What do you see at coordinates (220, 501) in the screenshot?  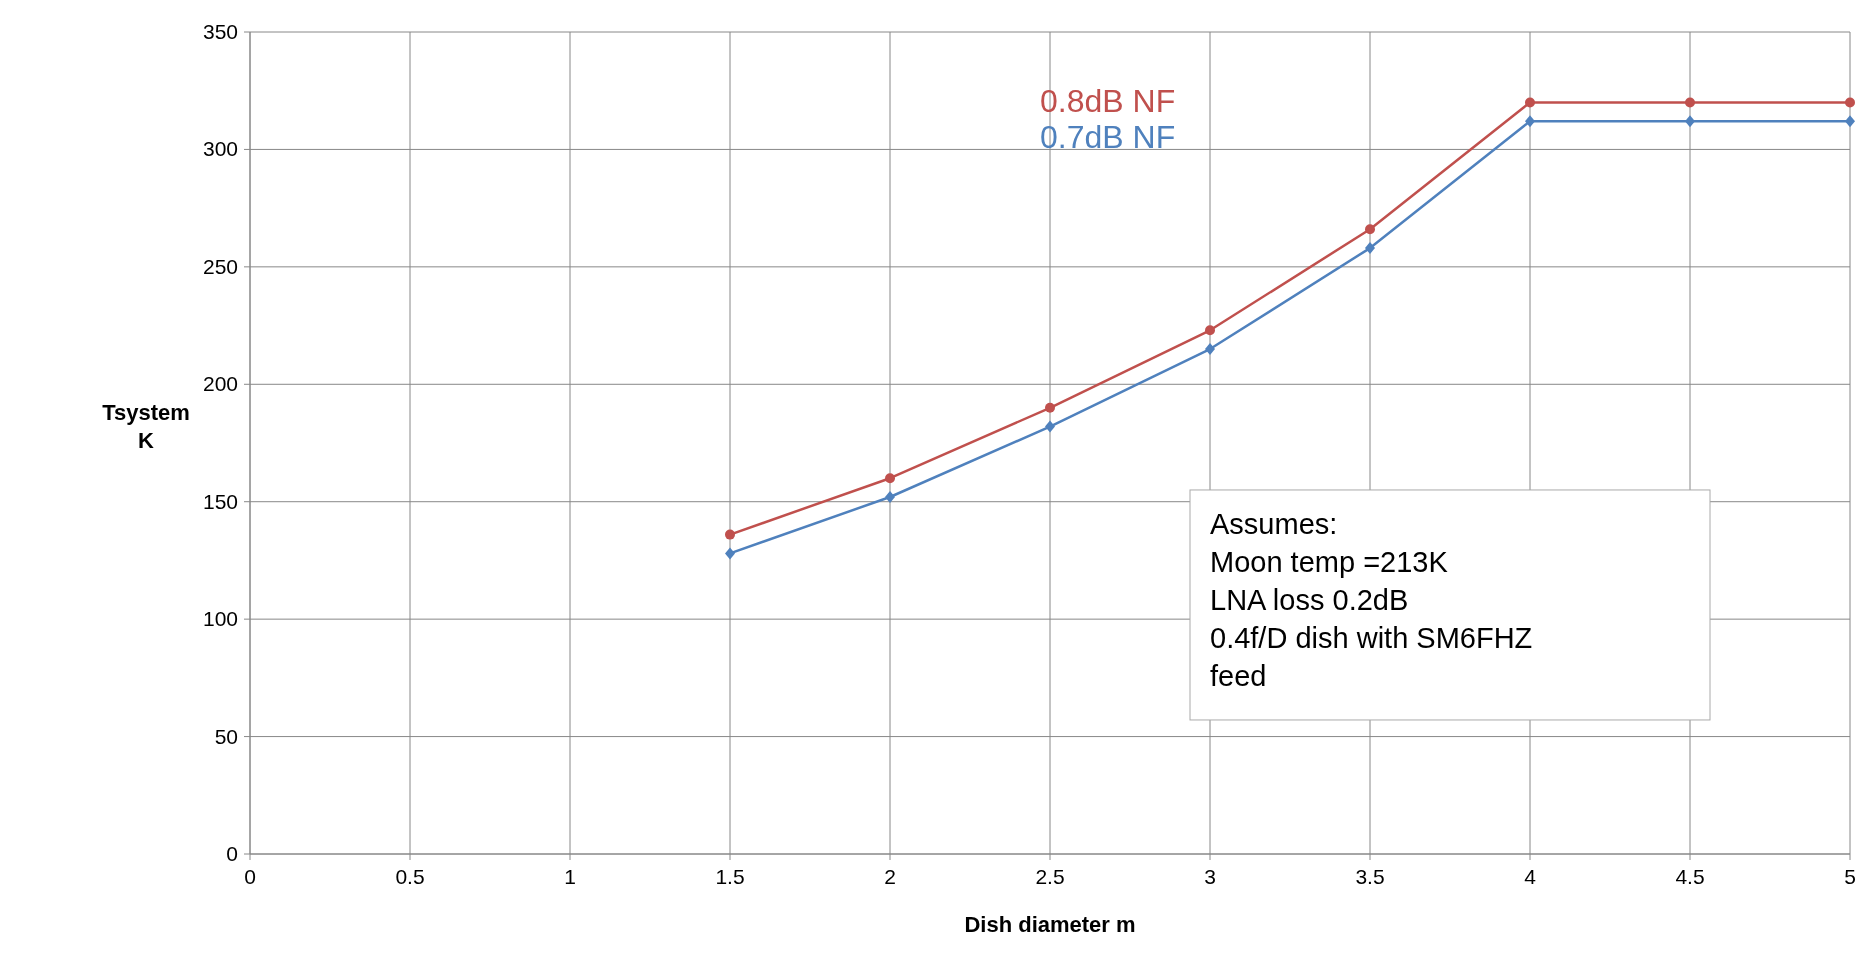 I see `y-tick-label: 150` at bounding box center [220, 501].